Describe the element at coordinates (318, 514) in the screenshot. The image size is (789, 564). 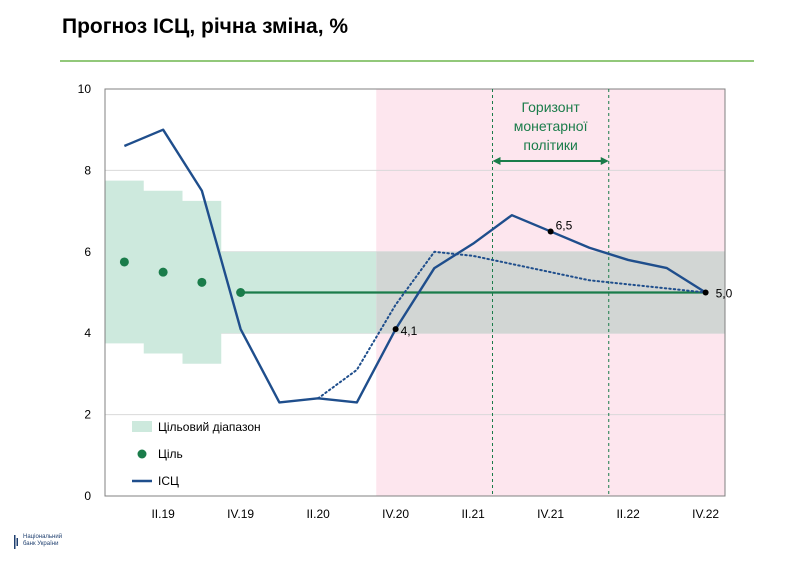
I see `x-tick-label: II.20` at that location.